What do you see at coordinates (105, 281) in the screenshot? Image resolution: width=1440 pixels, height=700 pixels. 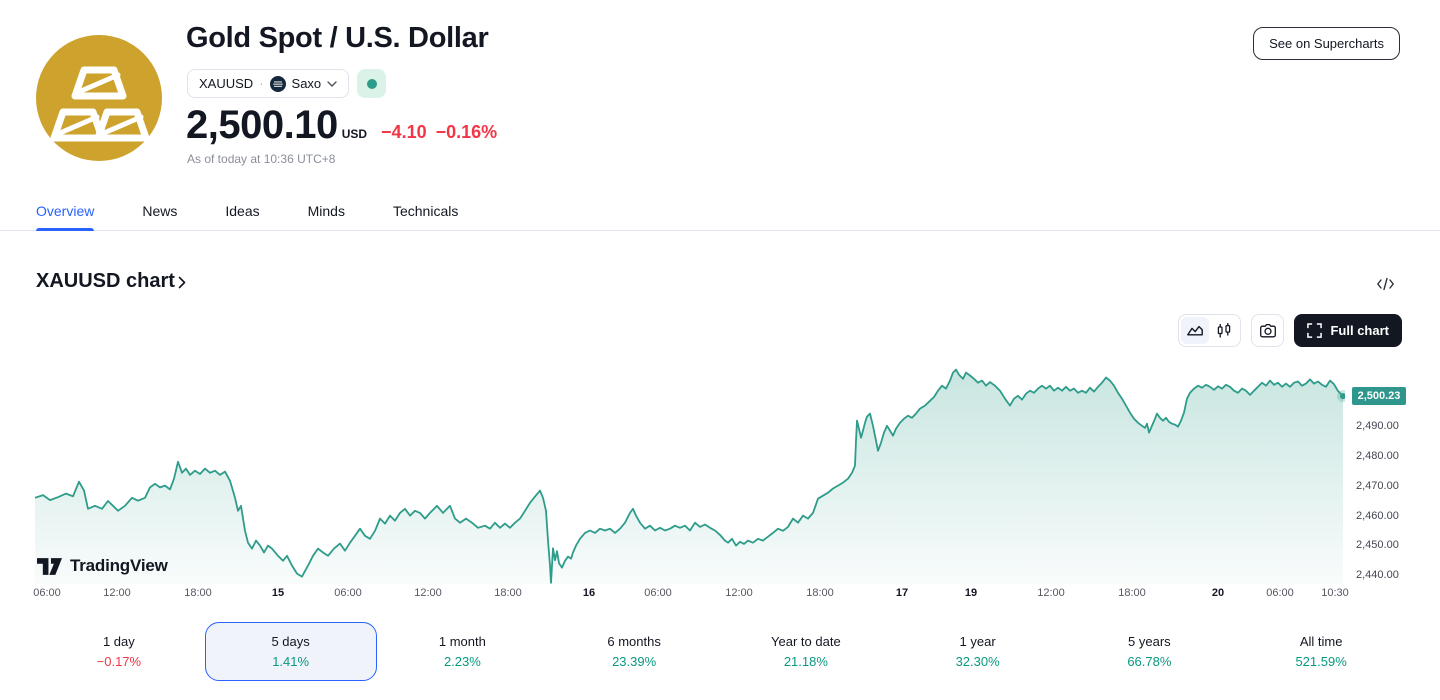 I see `chart-section-title: XAUUSD chart` at bounding box center [105, 281].